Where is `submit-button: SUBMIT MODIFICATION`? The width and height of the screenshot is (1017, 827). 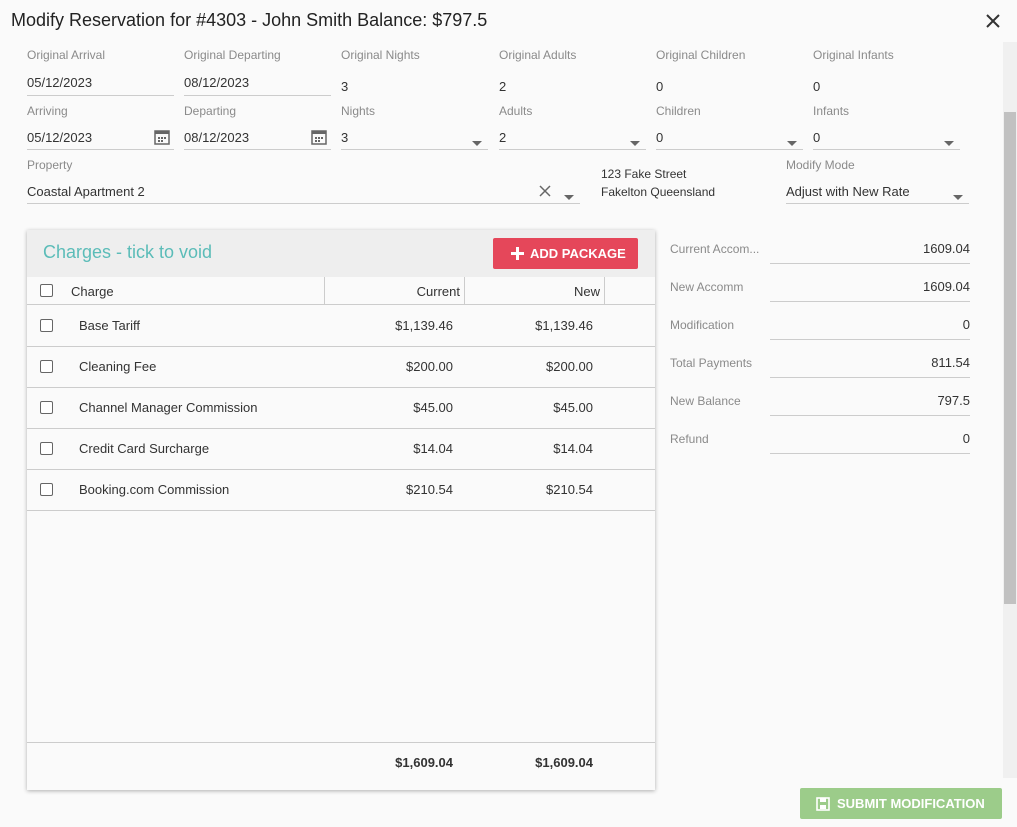 submit-button: SUBMIT MODIFICATION is located at coordinates (901, 803).